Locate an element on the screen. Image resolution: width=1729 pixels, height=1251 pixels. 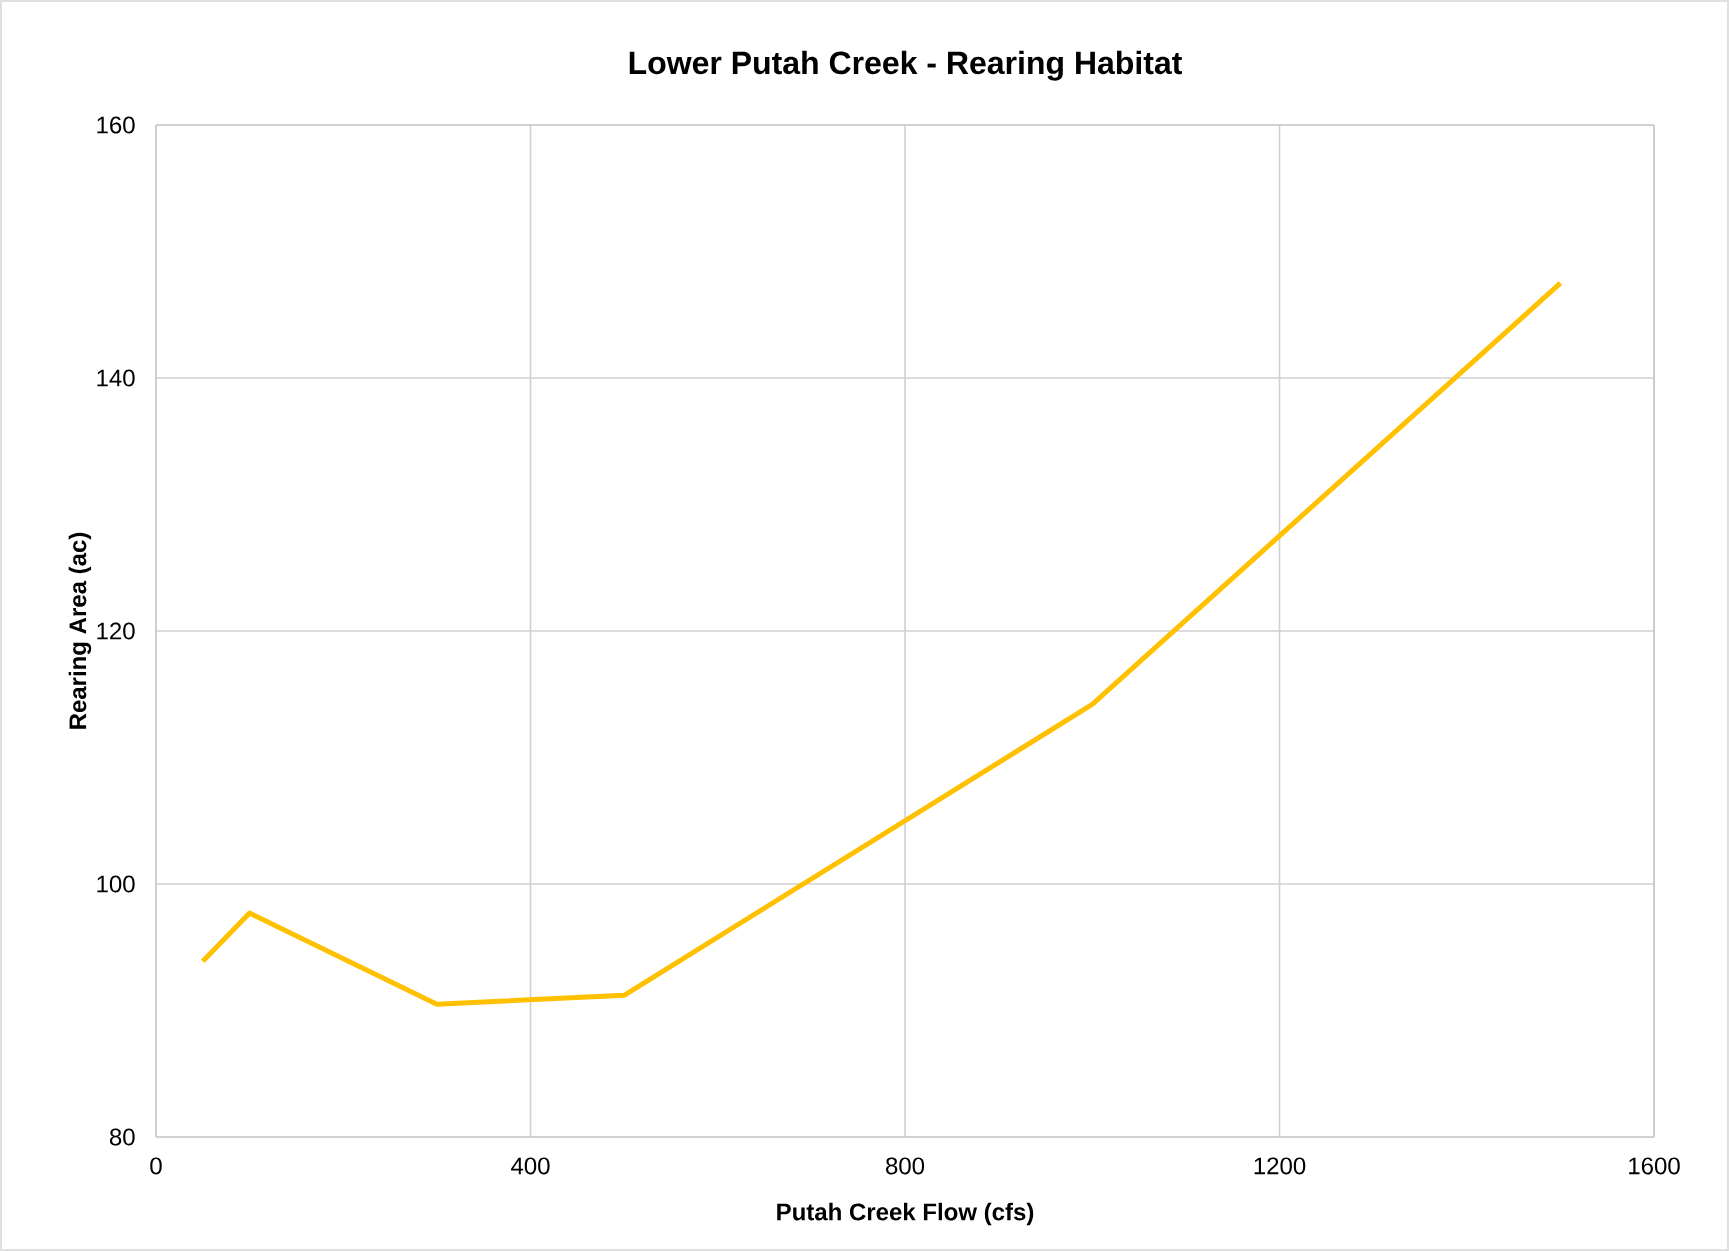
y-tick-label: 100 is located at coordinates (116, 884).